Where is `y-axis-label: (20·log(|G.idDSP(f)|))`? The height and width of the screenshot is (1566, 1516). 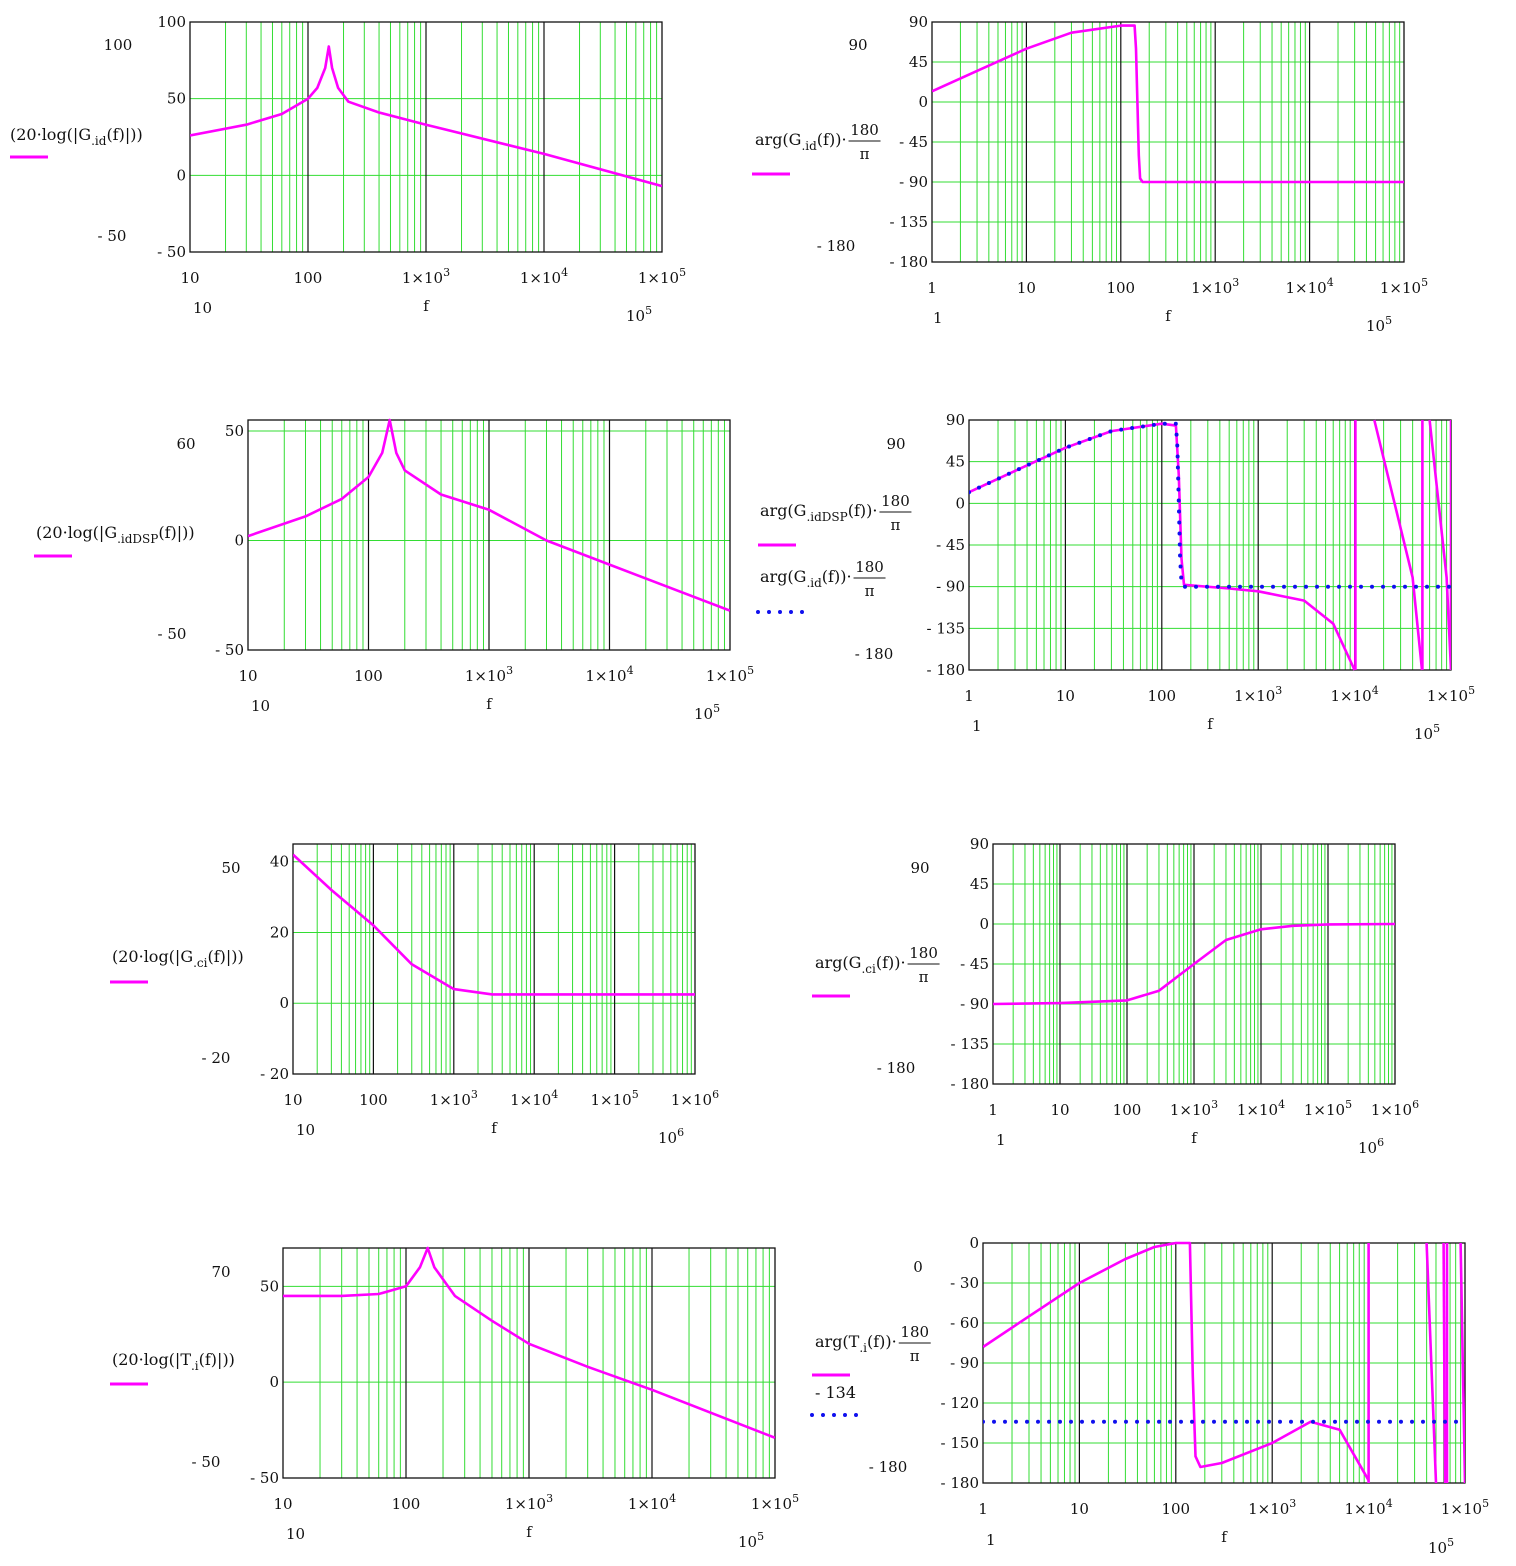 y-axis-label: (20·log(|G.idDSP(f)|)) is located at coordinates (115, 534).